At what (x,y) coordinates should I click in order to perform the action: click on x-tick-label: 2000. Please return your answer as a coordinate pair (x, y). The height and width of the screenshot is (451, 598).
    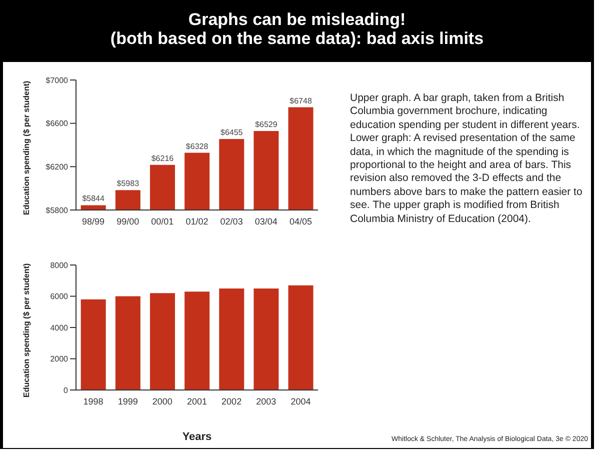
    Looking at the image, I should click on (162, 401).